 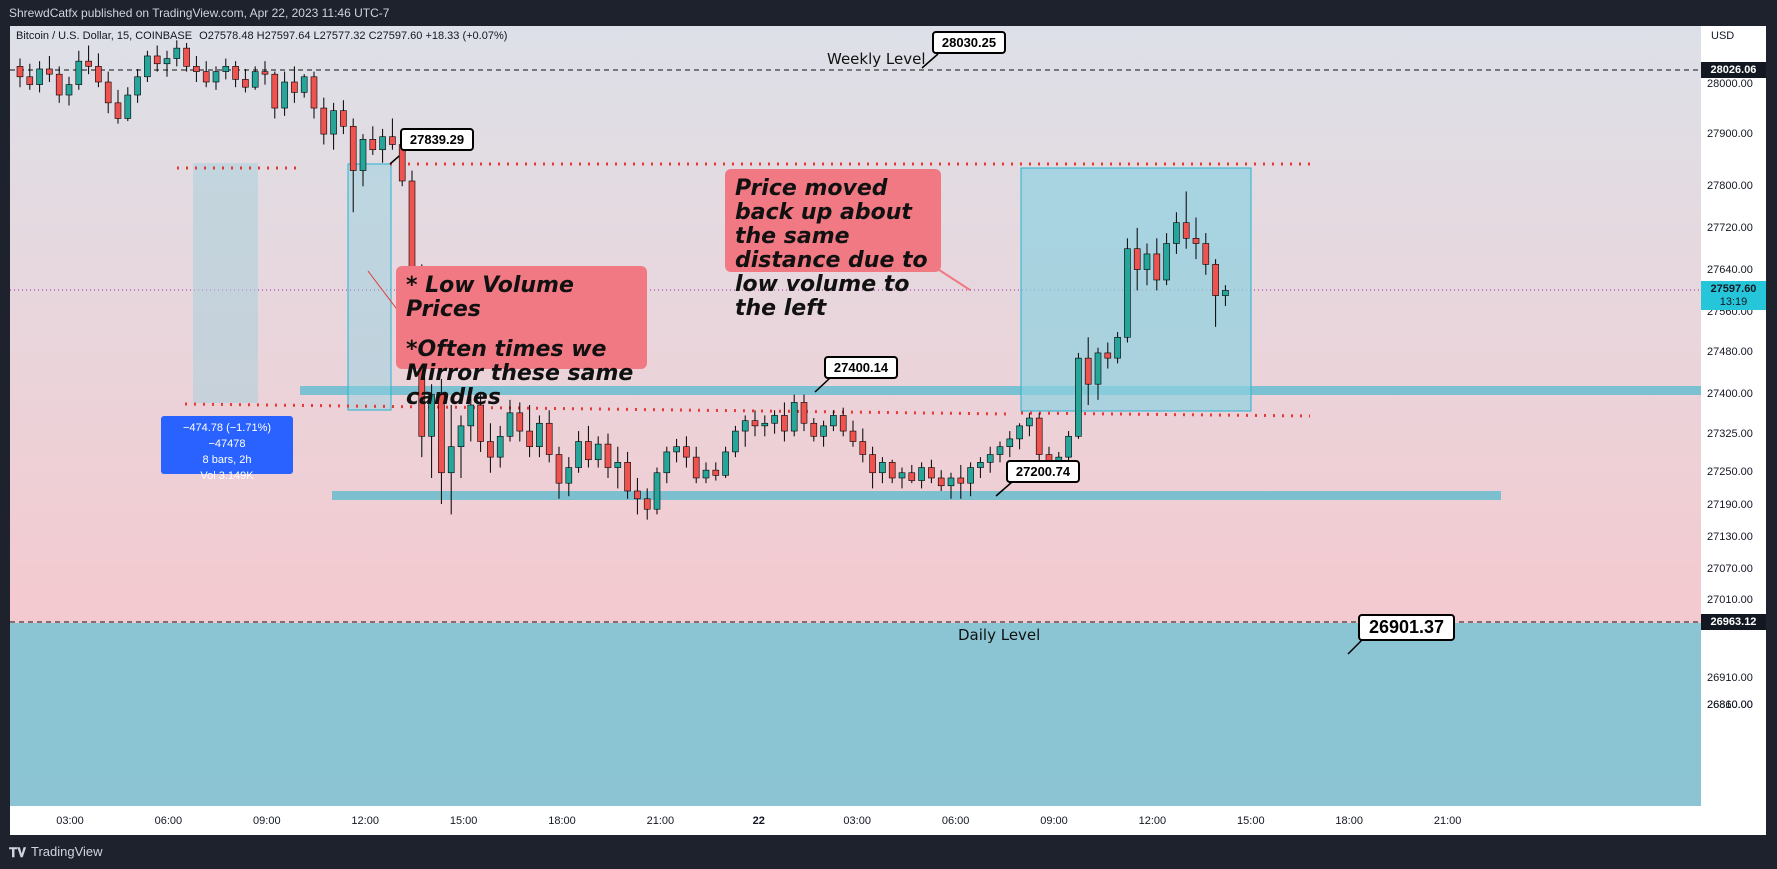 What do you see at coordinates (1448, 821) in the screenshot?
I see `time-tick-label: 21:00` at bounding box center [1448, 821].